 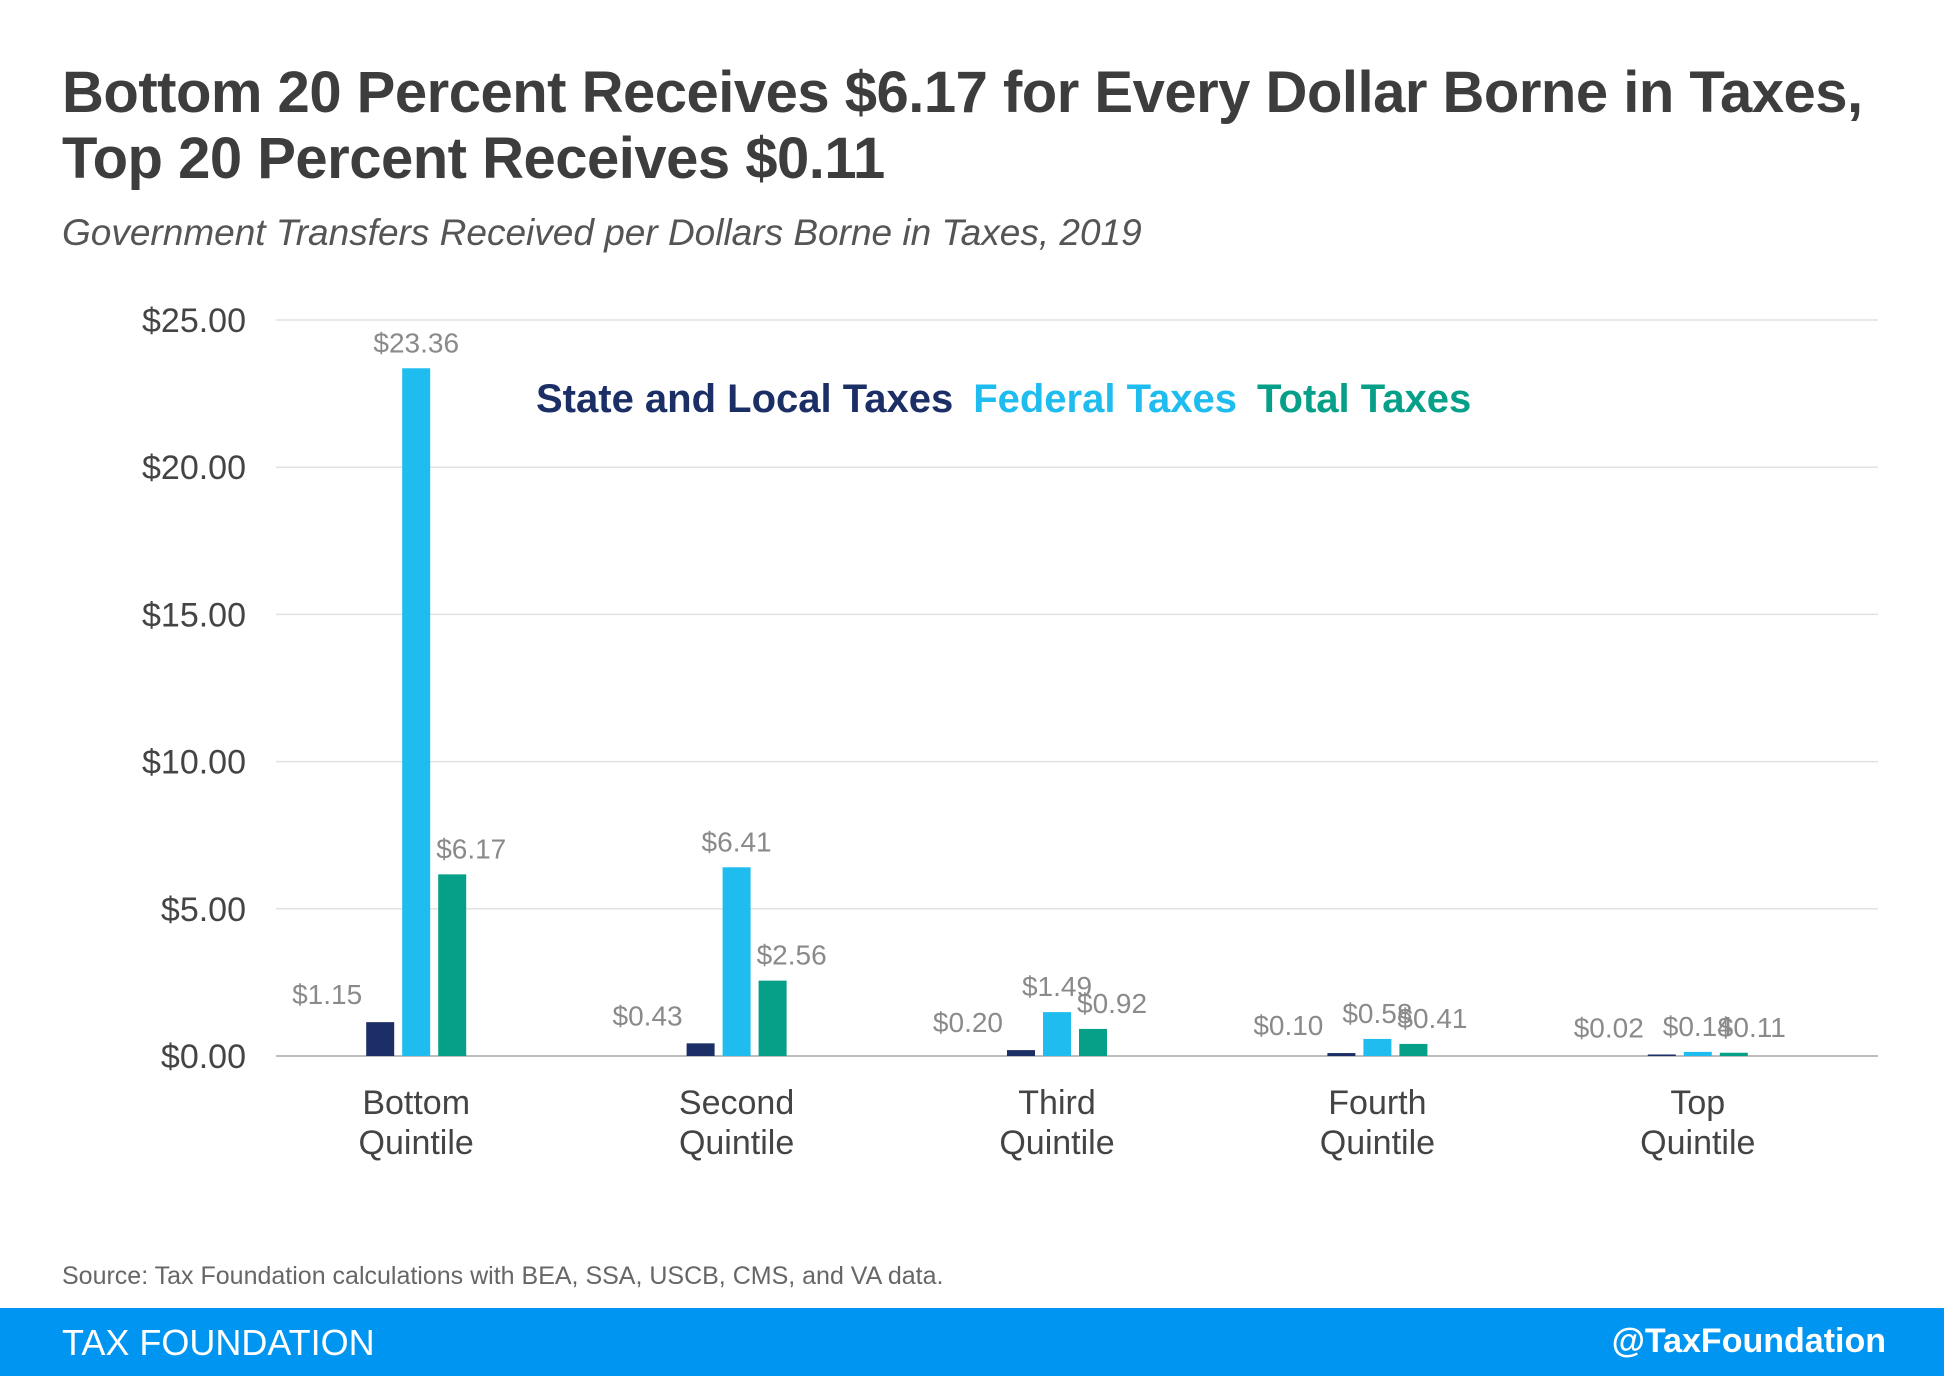 I want to click on data-label: $0.58, so click(x=1377, y=1013).